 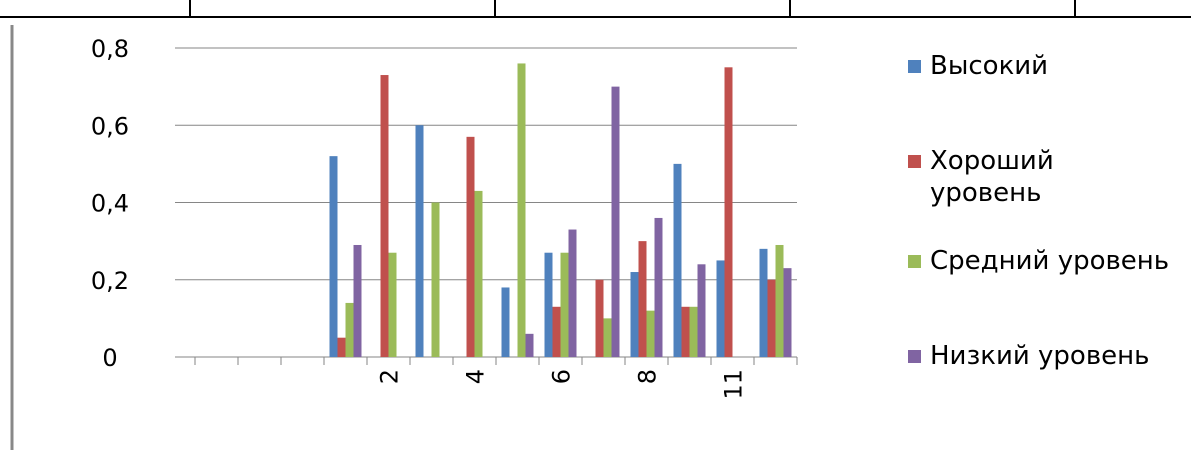 What do you see at coordinates (989, 66) in the screenshot?
I see `legend-label: Высокий` at bounding box center [989, 66].